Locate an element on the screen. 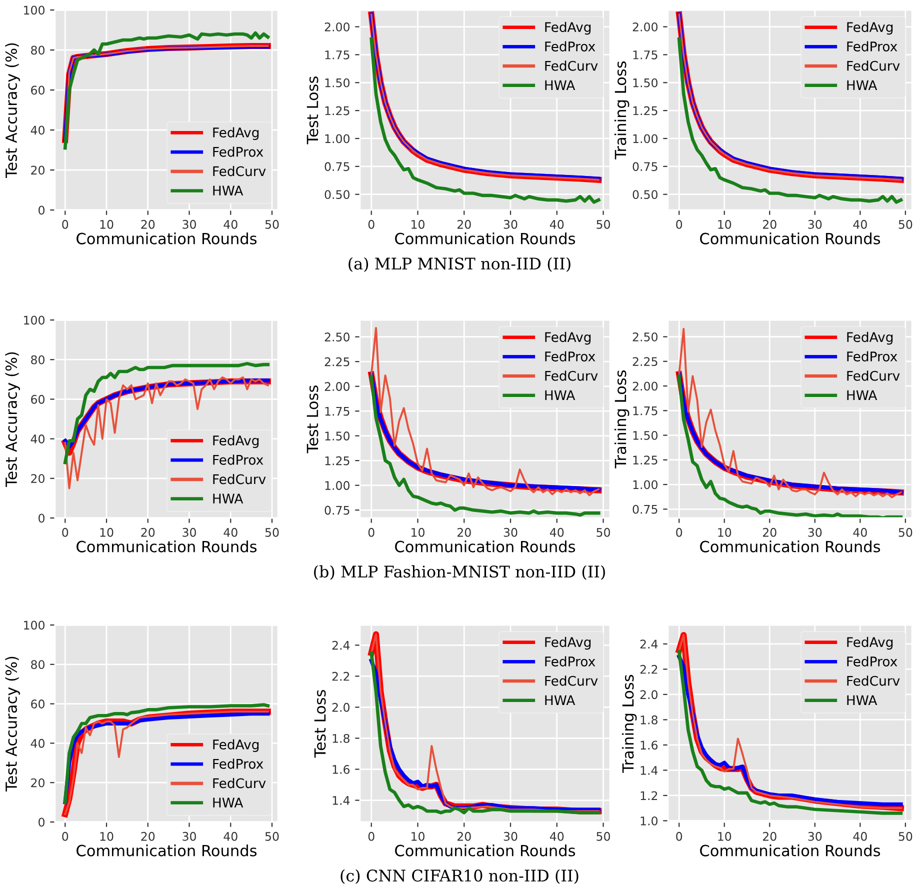 The width and height of the screenshot is (919, 894). y-tick-label: 80 is located at coordinates (37, 50).